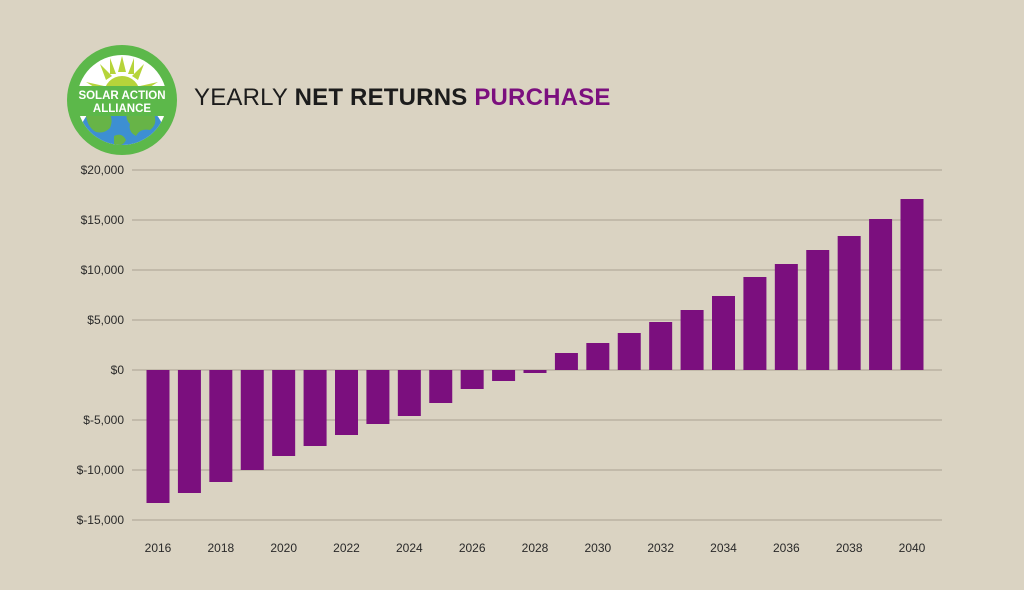 The width and height of the screenshot is (1024, 590). Describe the element at coordinates (122, 109) in the screenshot. I see `logo-text-line2: ALLIANCE` at that location.